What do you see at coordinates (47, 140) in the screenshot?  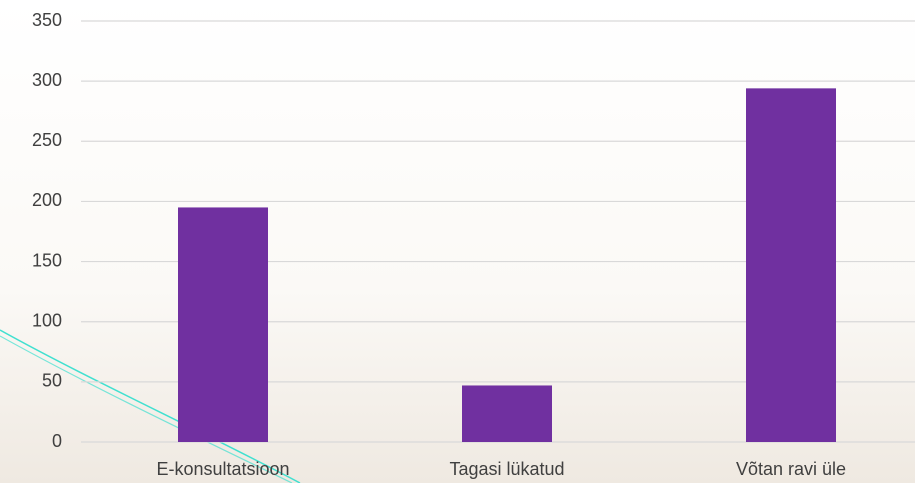 I see `y-tick-label: 250` at bounding box center [47, 140].